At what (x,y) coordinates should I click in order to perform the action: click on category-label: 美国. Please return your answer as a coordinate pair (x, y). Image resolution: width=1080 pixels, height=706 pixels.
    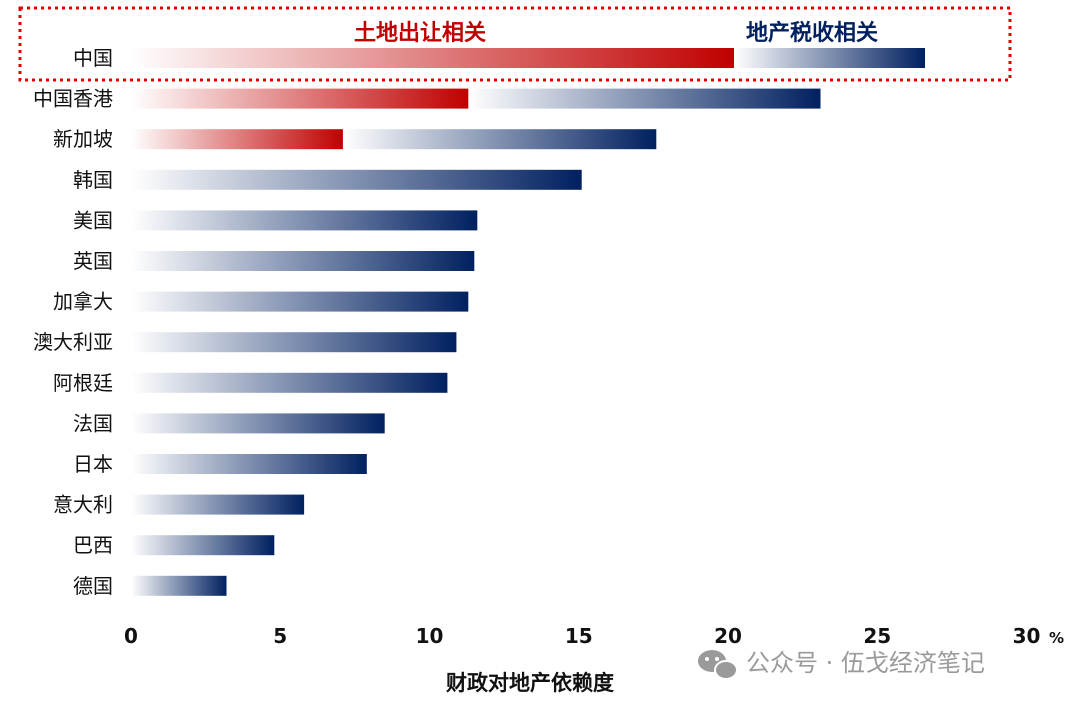
    Looking at the image, I should click on (93, 220).